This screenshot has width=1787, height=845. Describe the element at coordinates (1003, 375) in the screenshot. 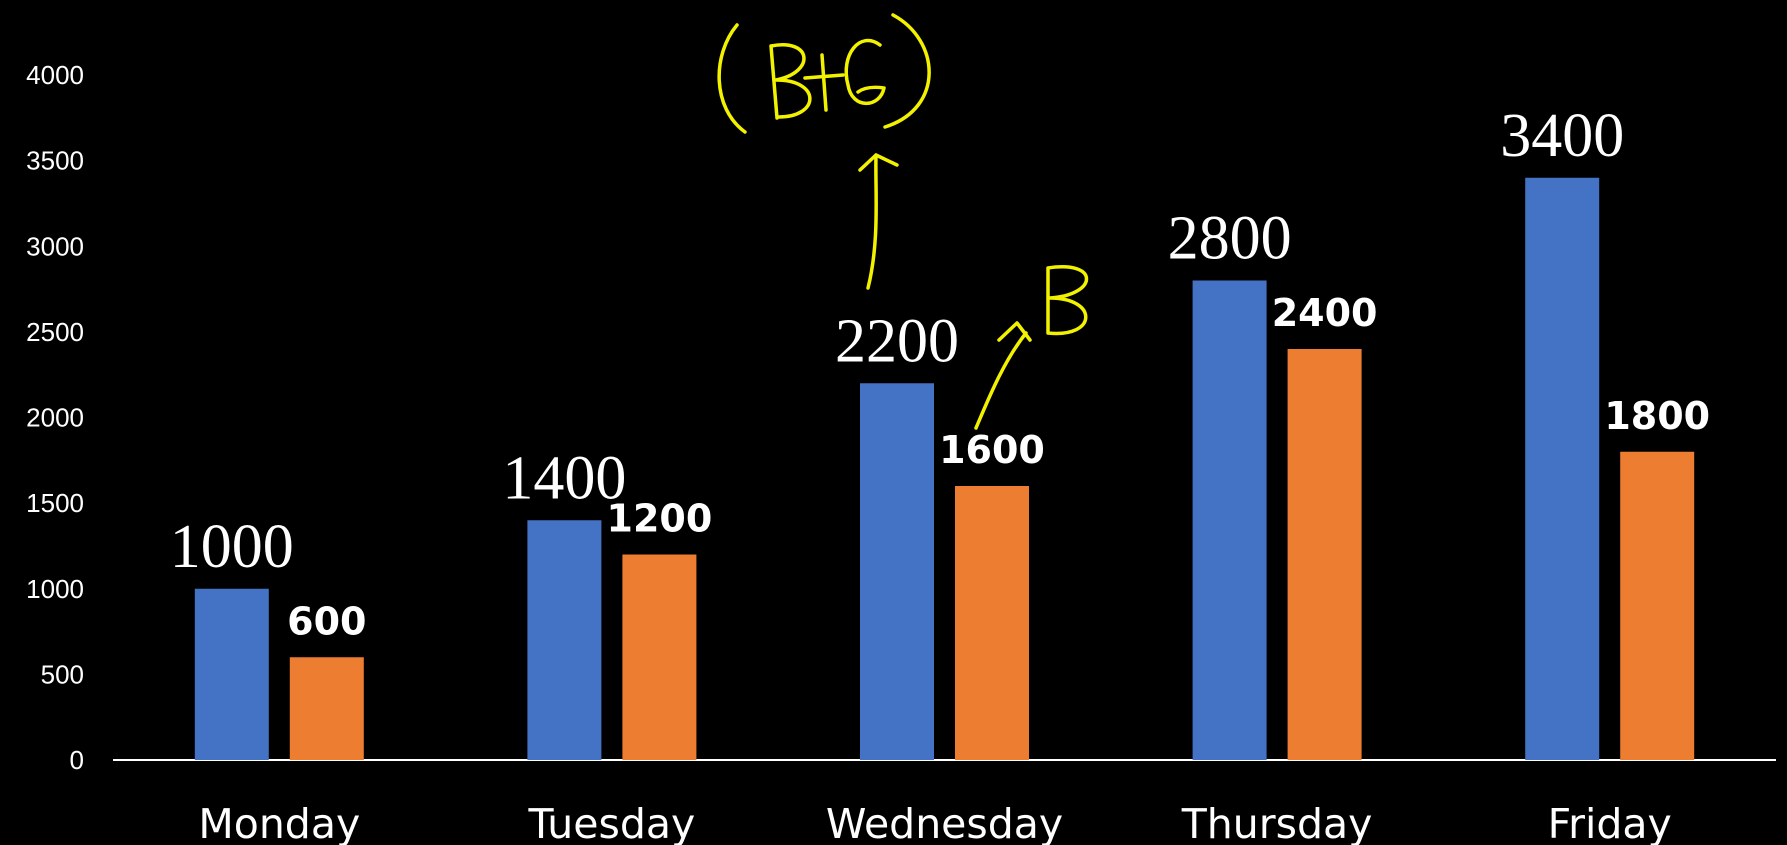

I see `annotation-arrow-to-B` at that location.